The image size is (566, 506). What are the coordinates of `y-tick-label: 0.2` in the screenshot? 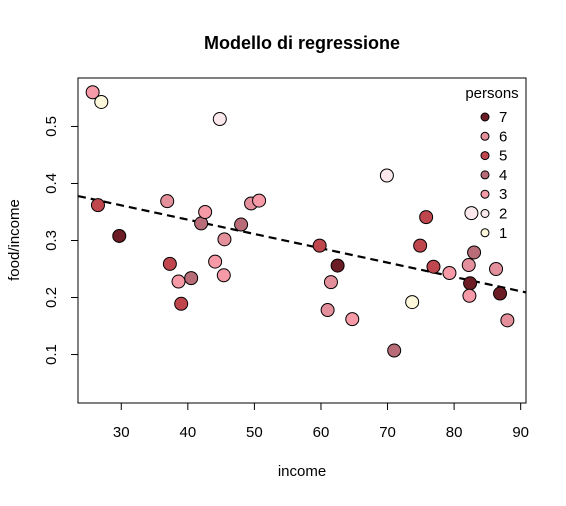 It's located at (51, 297).